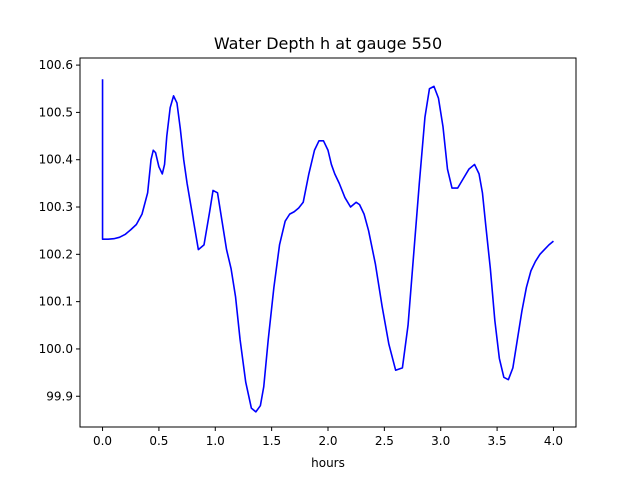 The width and height of the screenshot is (640, 480). What do you see at coordinates (56, 112) in the screenshot?
I see `y-tick-label: 100.5` at bounding box center [56, 112].